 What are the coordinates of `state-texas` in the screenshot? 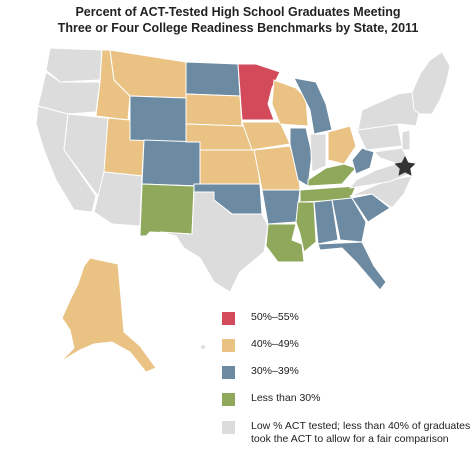 It's located at (214, 242).